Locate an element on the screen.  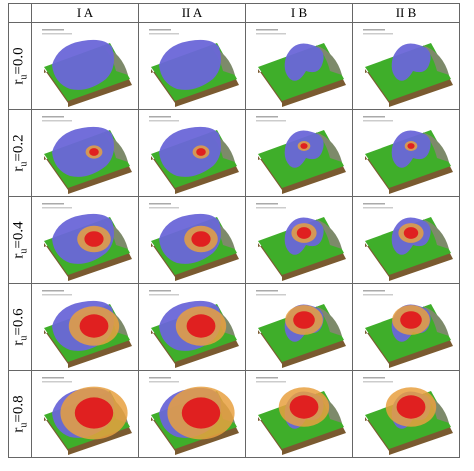
row-eq: =0.0 is located at coordinates (18, 61).